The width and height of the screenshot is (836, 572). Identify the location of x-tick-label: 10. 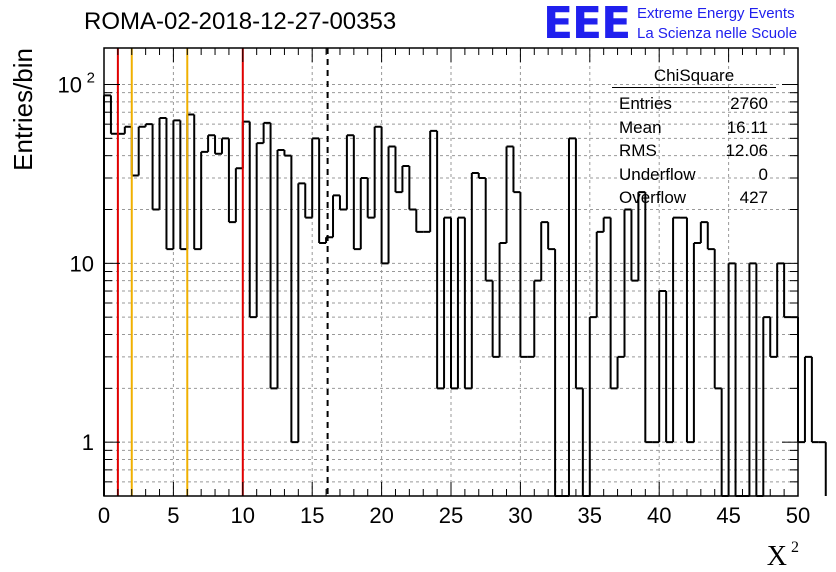
(243, 515).